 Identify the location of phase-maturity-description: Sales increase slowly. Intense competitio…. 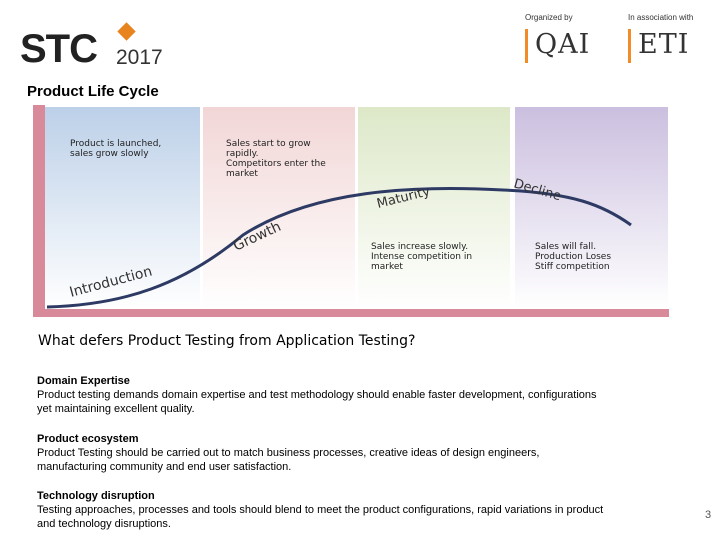
(422, 257).